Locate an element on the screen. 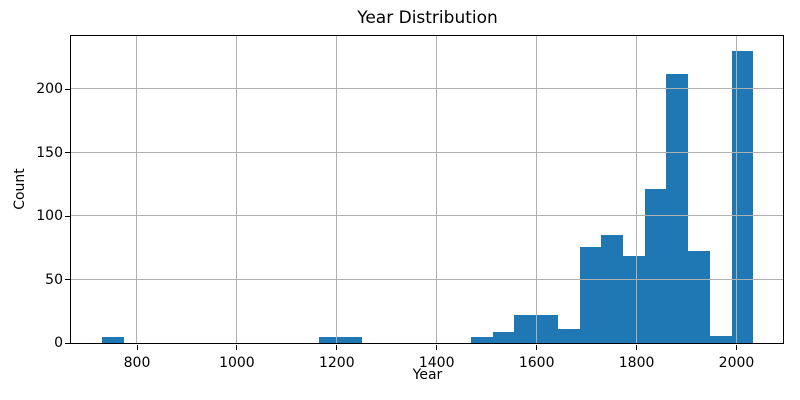 This screenshot has width=800, height=400. x-tick-label: 1000 is located at coordinates (237, 363).